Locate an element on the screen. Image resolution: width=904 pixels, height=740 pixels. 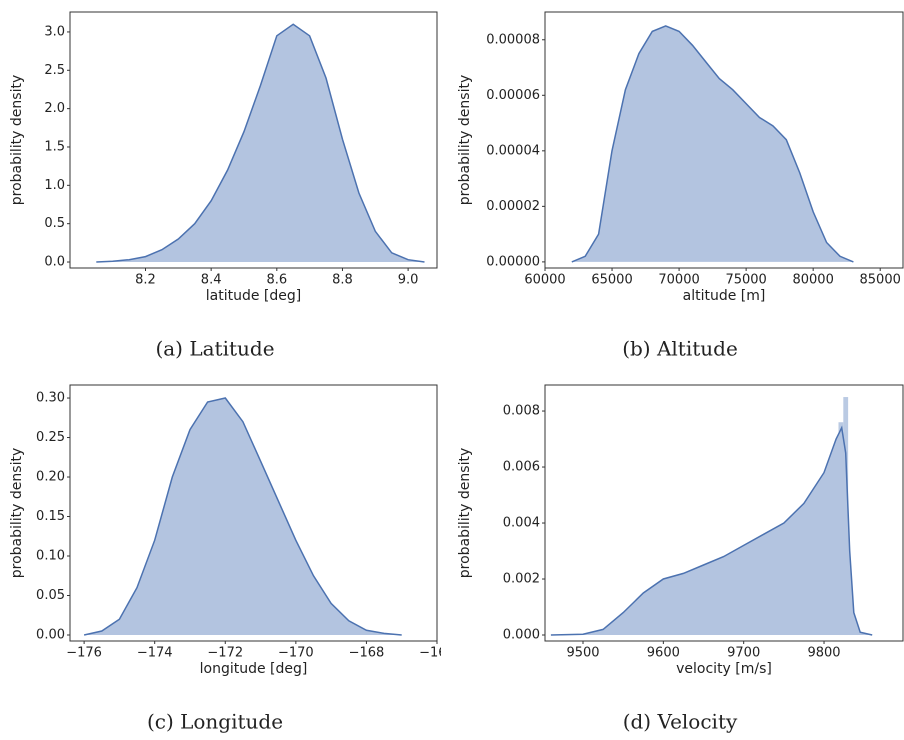
caption: (a) Latitude is located at coordinates (214, 349).